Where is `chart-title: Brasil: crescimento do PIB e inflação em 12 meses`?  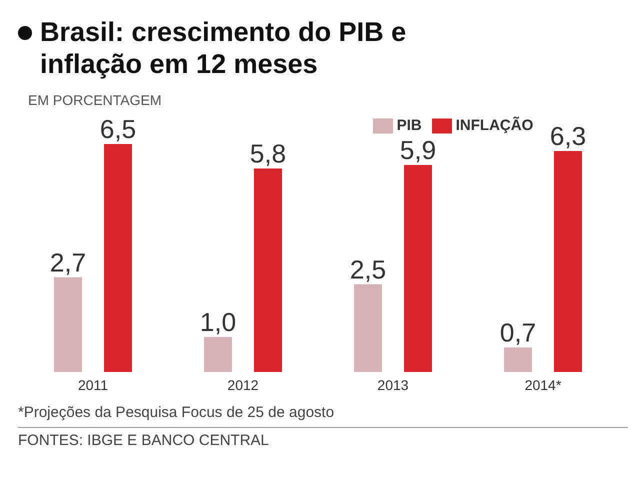
chart-title: Brasil: crescimento do PIB e inflação em 12 meses is located at coordinates (224, 48).